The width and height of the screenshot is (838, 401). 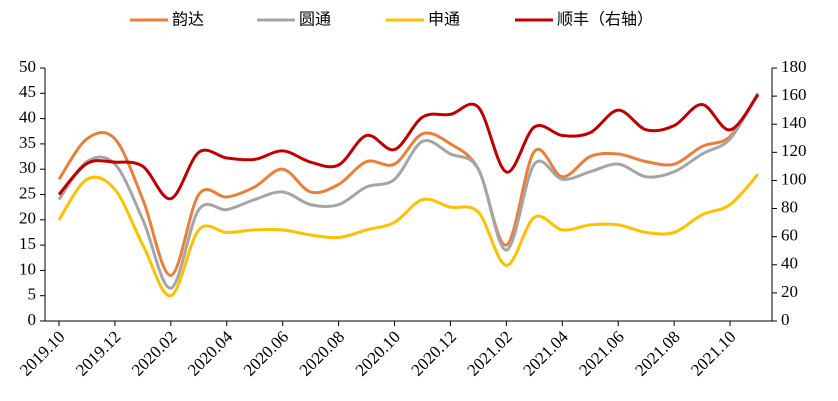 What do you see at coordinates (27, 243) in the screenshot?
I see `y-tick-label: 15` at bounding box center [27, 243].